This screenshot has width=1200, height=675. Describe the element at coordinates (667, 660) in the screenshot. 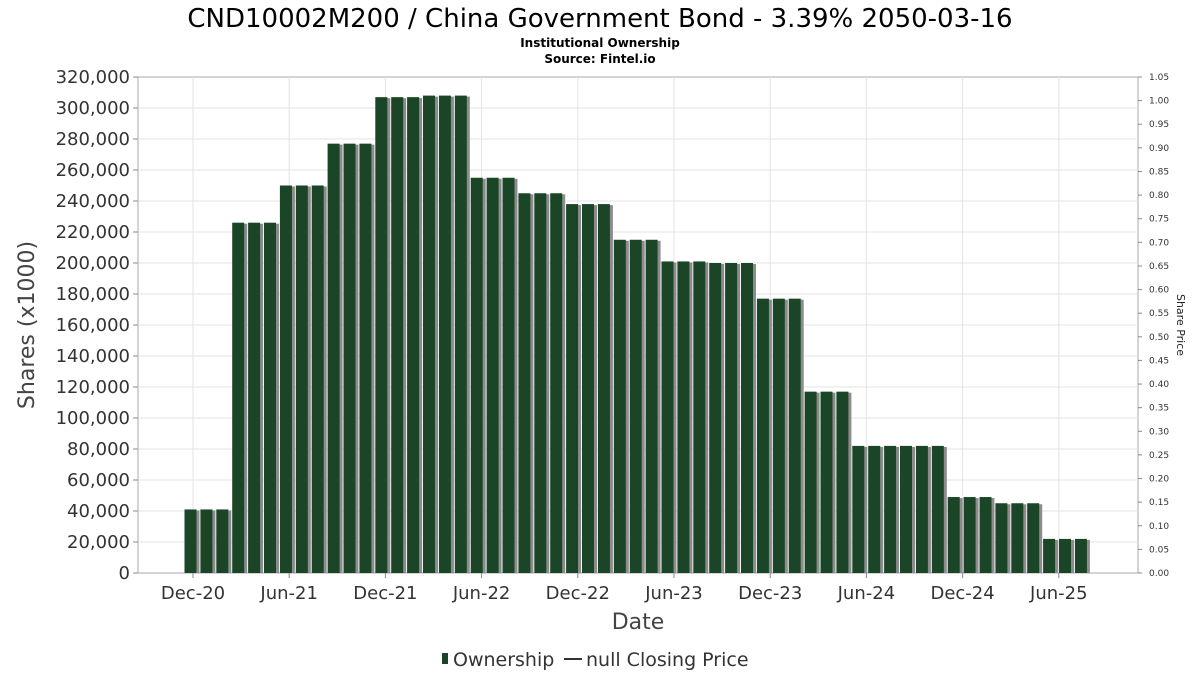

I see `legend-price-label: null Closing Price` at that location.